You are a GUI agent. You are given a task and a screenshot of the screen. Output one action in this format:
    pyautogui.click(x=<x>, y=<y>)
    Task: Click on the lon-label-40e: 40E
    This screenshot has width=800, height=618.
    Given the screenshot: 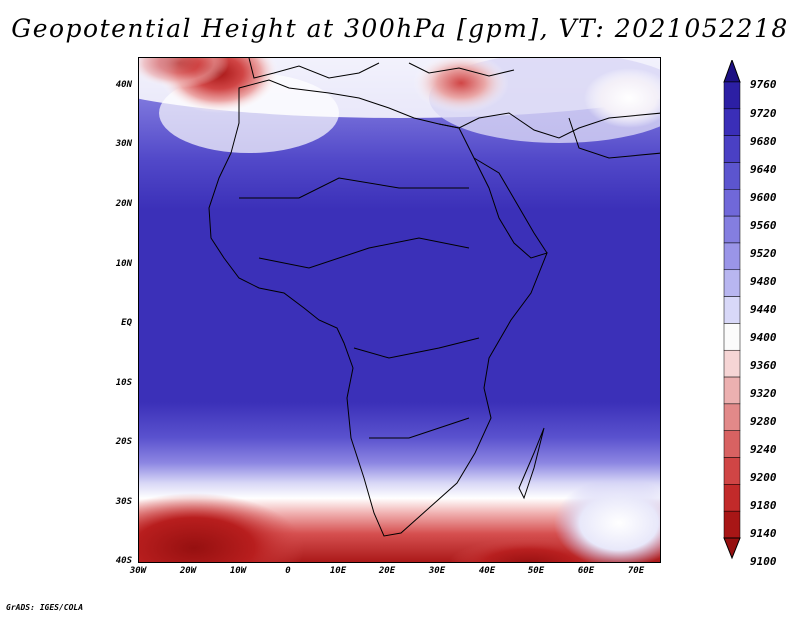 What is the action you would take?
    pyautogui.click(x=487, y=571)
    